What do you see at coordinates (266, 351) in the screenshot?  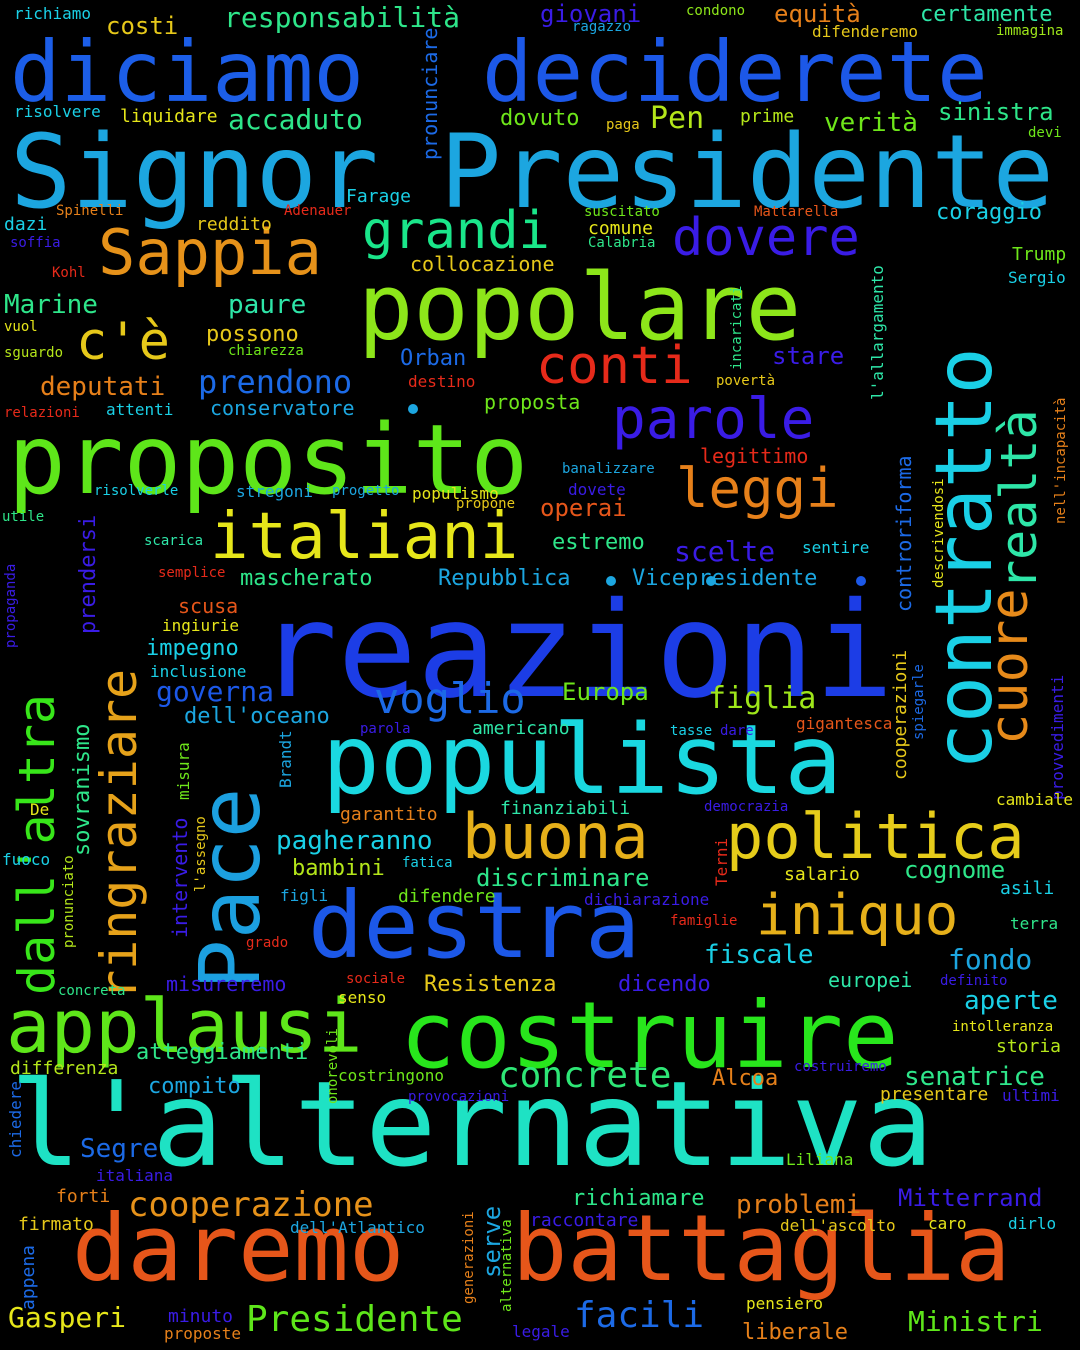 I see `cloud-word: chiarezza` at bounding box center [266, 351].